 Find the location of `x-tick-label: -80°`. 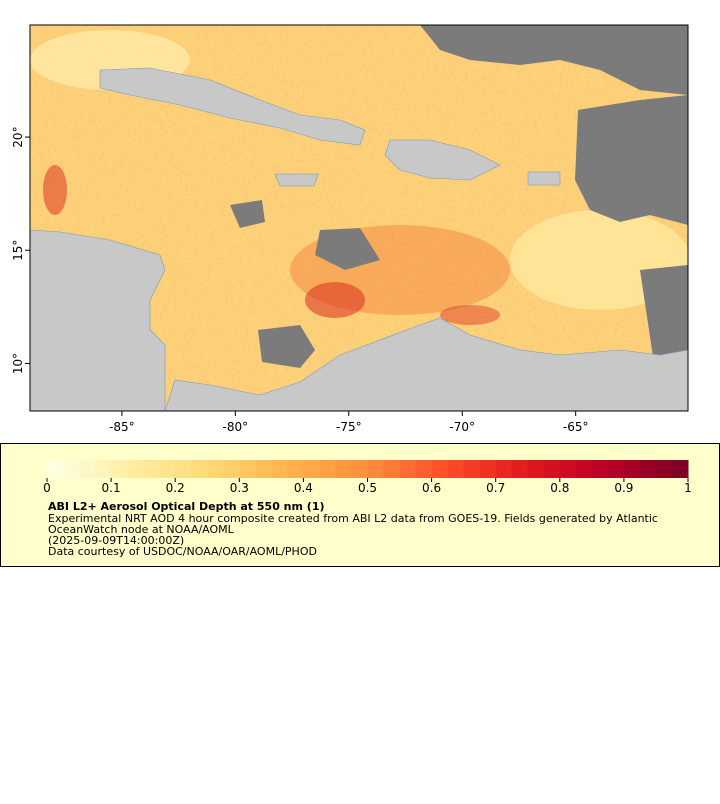

x-tick-label: -80° is located at coordinates (236, 427).